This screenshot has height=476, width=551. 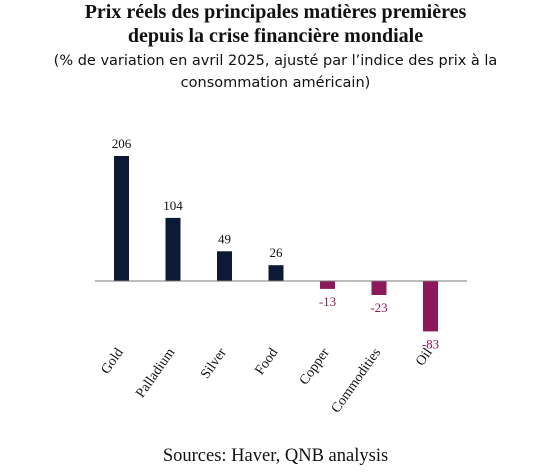 What do you see at coordinates (276, 273) in the screenshot?
I see `bar-food` at bounding box center [276, 273].